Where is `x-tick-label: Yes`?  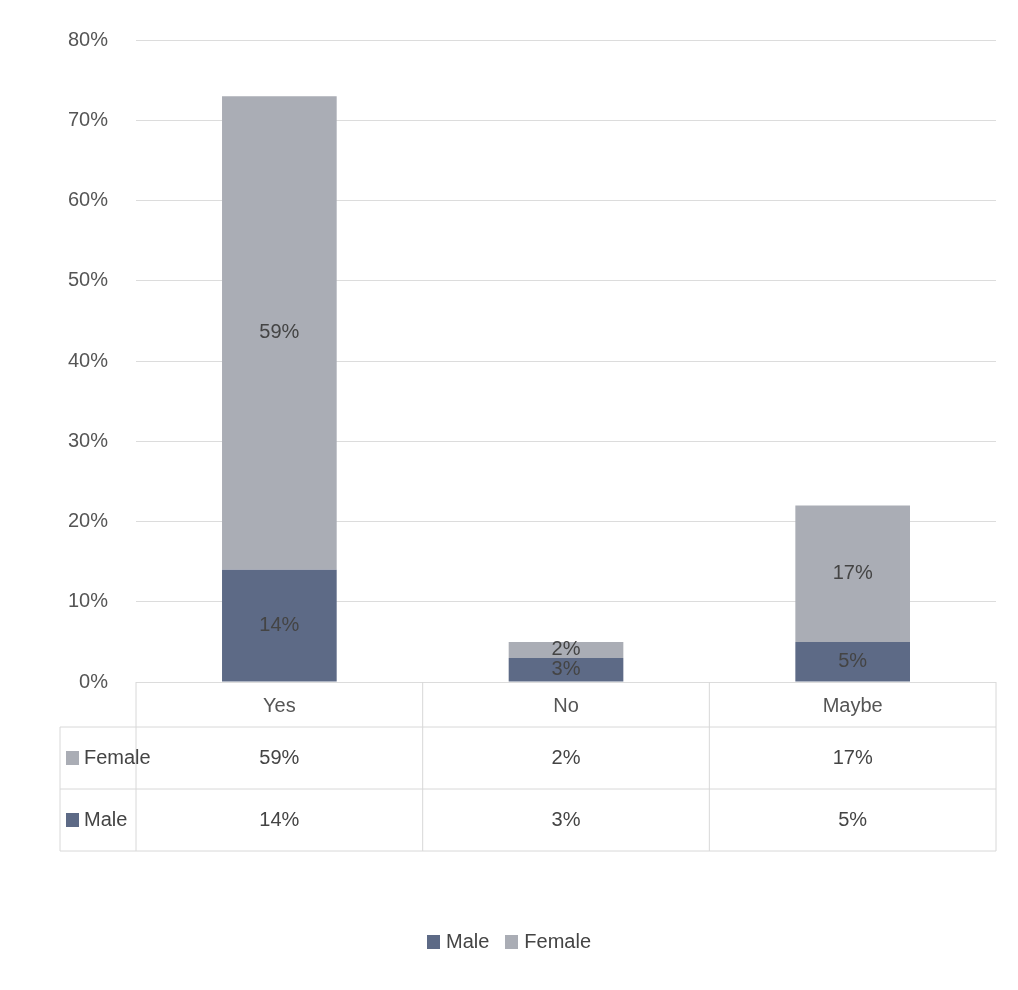 x-tick-label: Yes is located at coordinates (279, 704).